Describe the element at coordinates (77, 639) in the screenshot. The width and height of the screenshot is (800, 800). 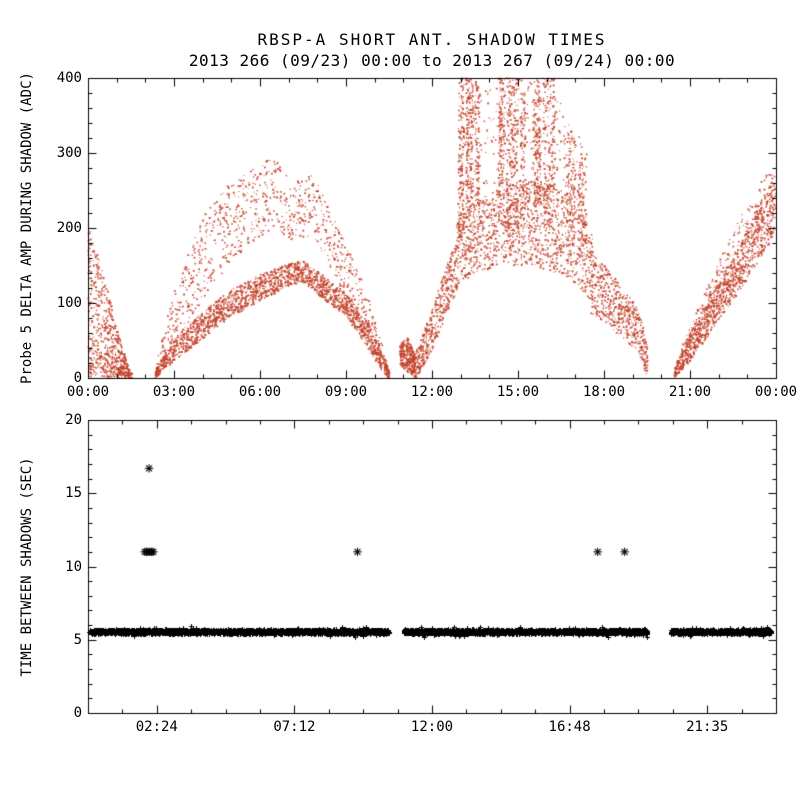
I see `y-tick-label: 5` at that location.